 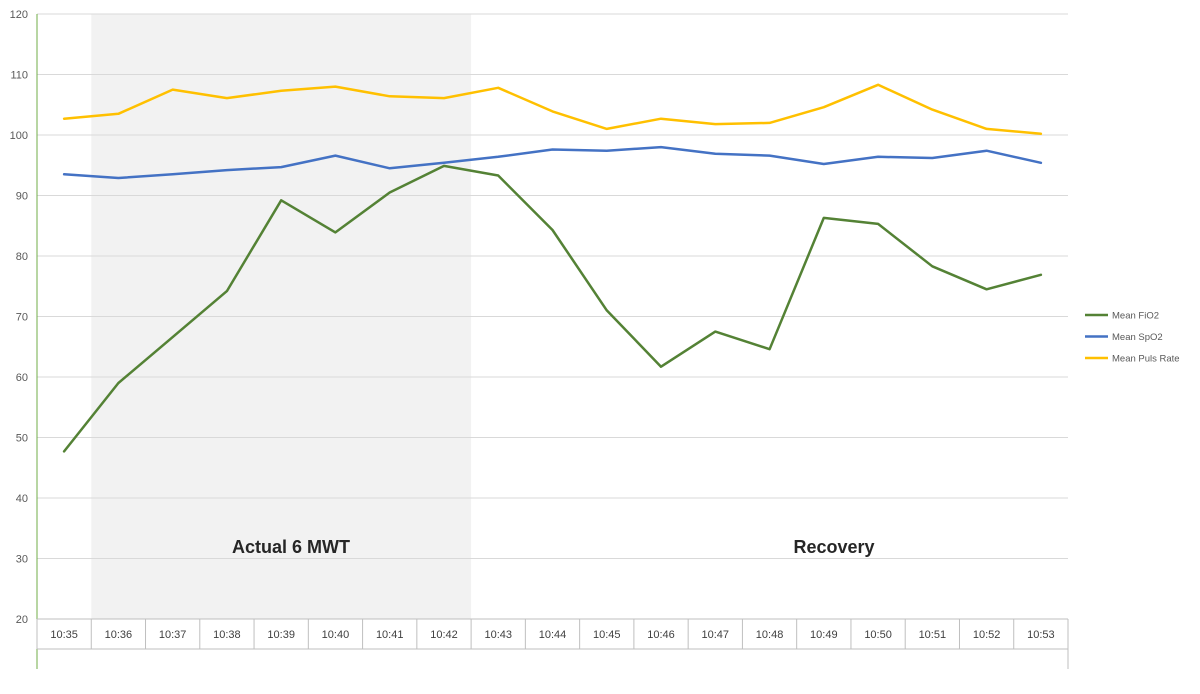 I want to click on x-tick-label: 10:46, so click(x=661, y=635).